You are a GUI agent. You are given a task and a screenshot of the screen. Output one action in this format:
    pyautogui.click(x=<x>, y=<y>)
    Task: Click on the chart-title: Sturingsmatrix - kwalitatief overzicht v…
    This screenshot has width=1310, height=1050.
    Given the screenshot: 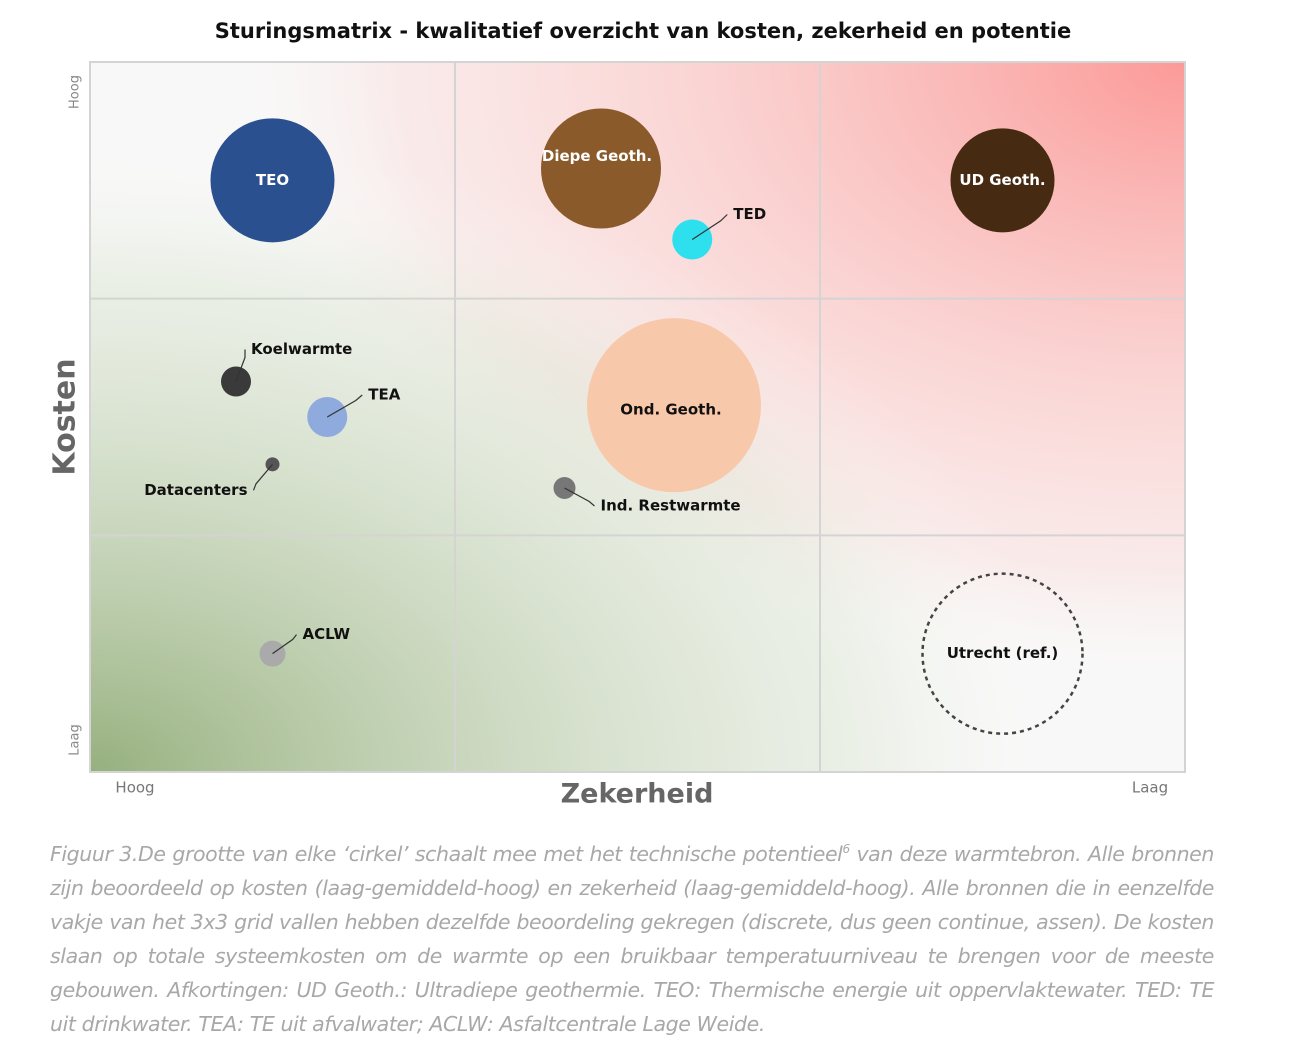 What is the action you would take?
    pyautogui.click(x=643, y=31)
    